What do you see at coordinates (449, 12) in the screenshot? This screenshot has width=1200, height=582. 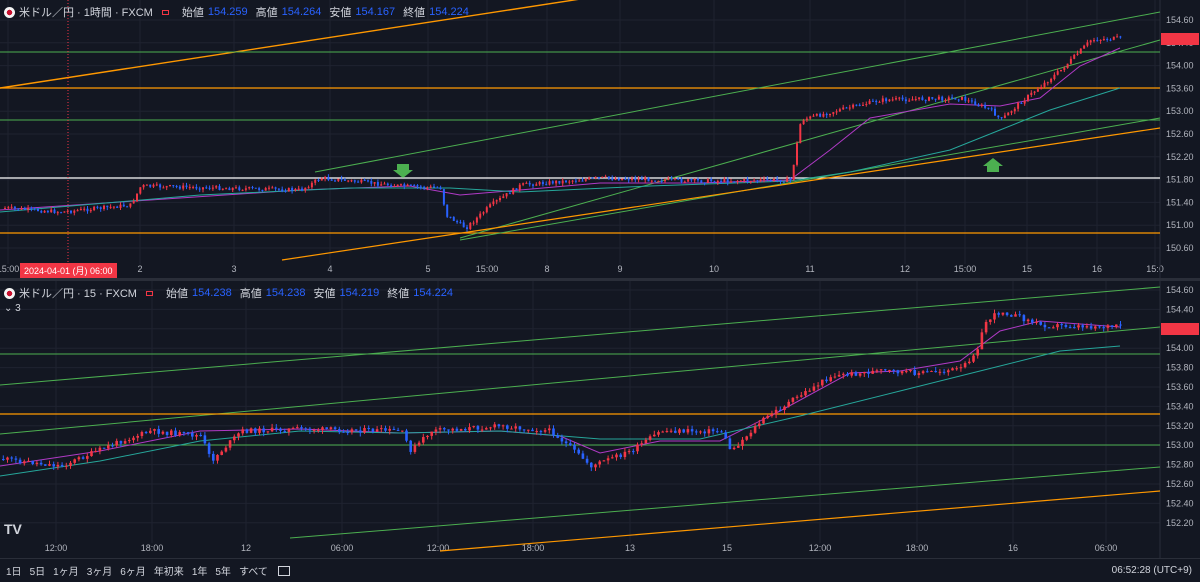 I see `close-value: 154.224` at bounding box center [449, 12].